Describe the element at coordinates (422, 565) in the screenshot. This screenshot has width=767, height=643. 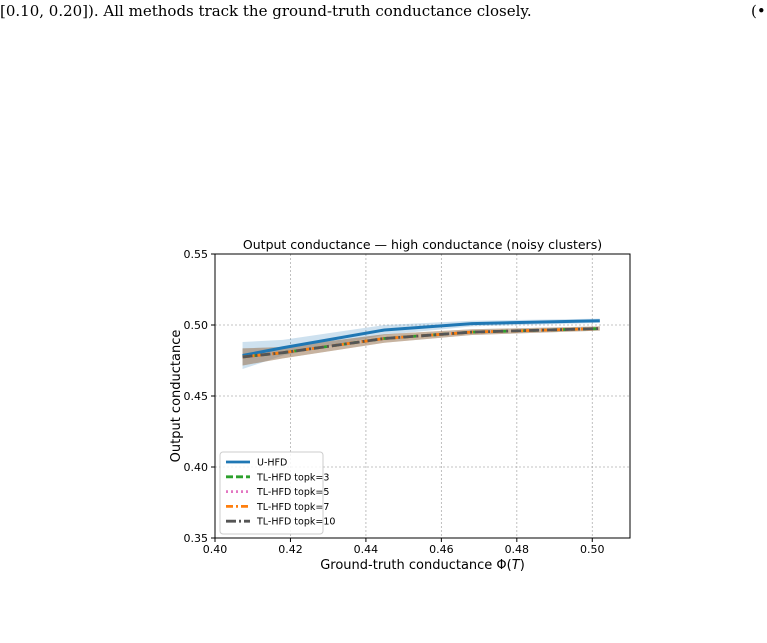
I see `x-axis-label: Ground-truth conductance Φ(T)` at that location.